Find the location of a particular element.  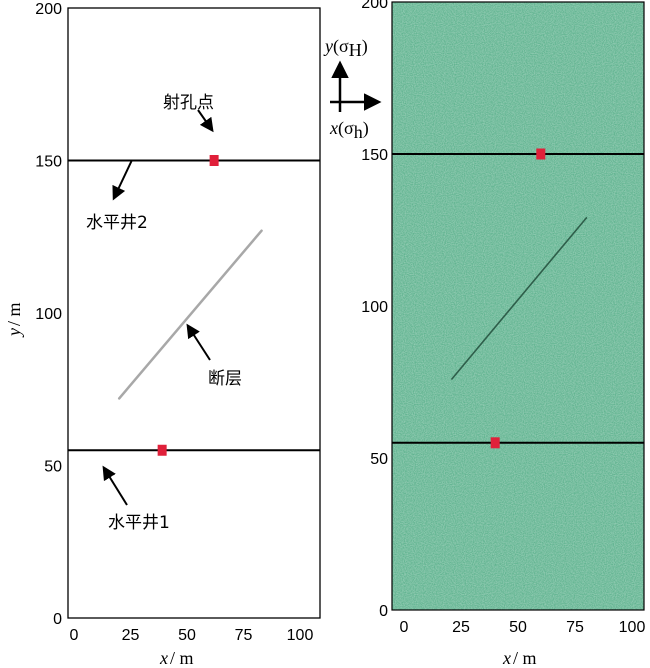

right-x-axis-label: x / m is located at coordinates (519, 658).